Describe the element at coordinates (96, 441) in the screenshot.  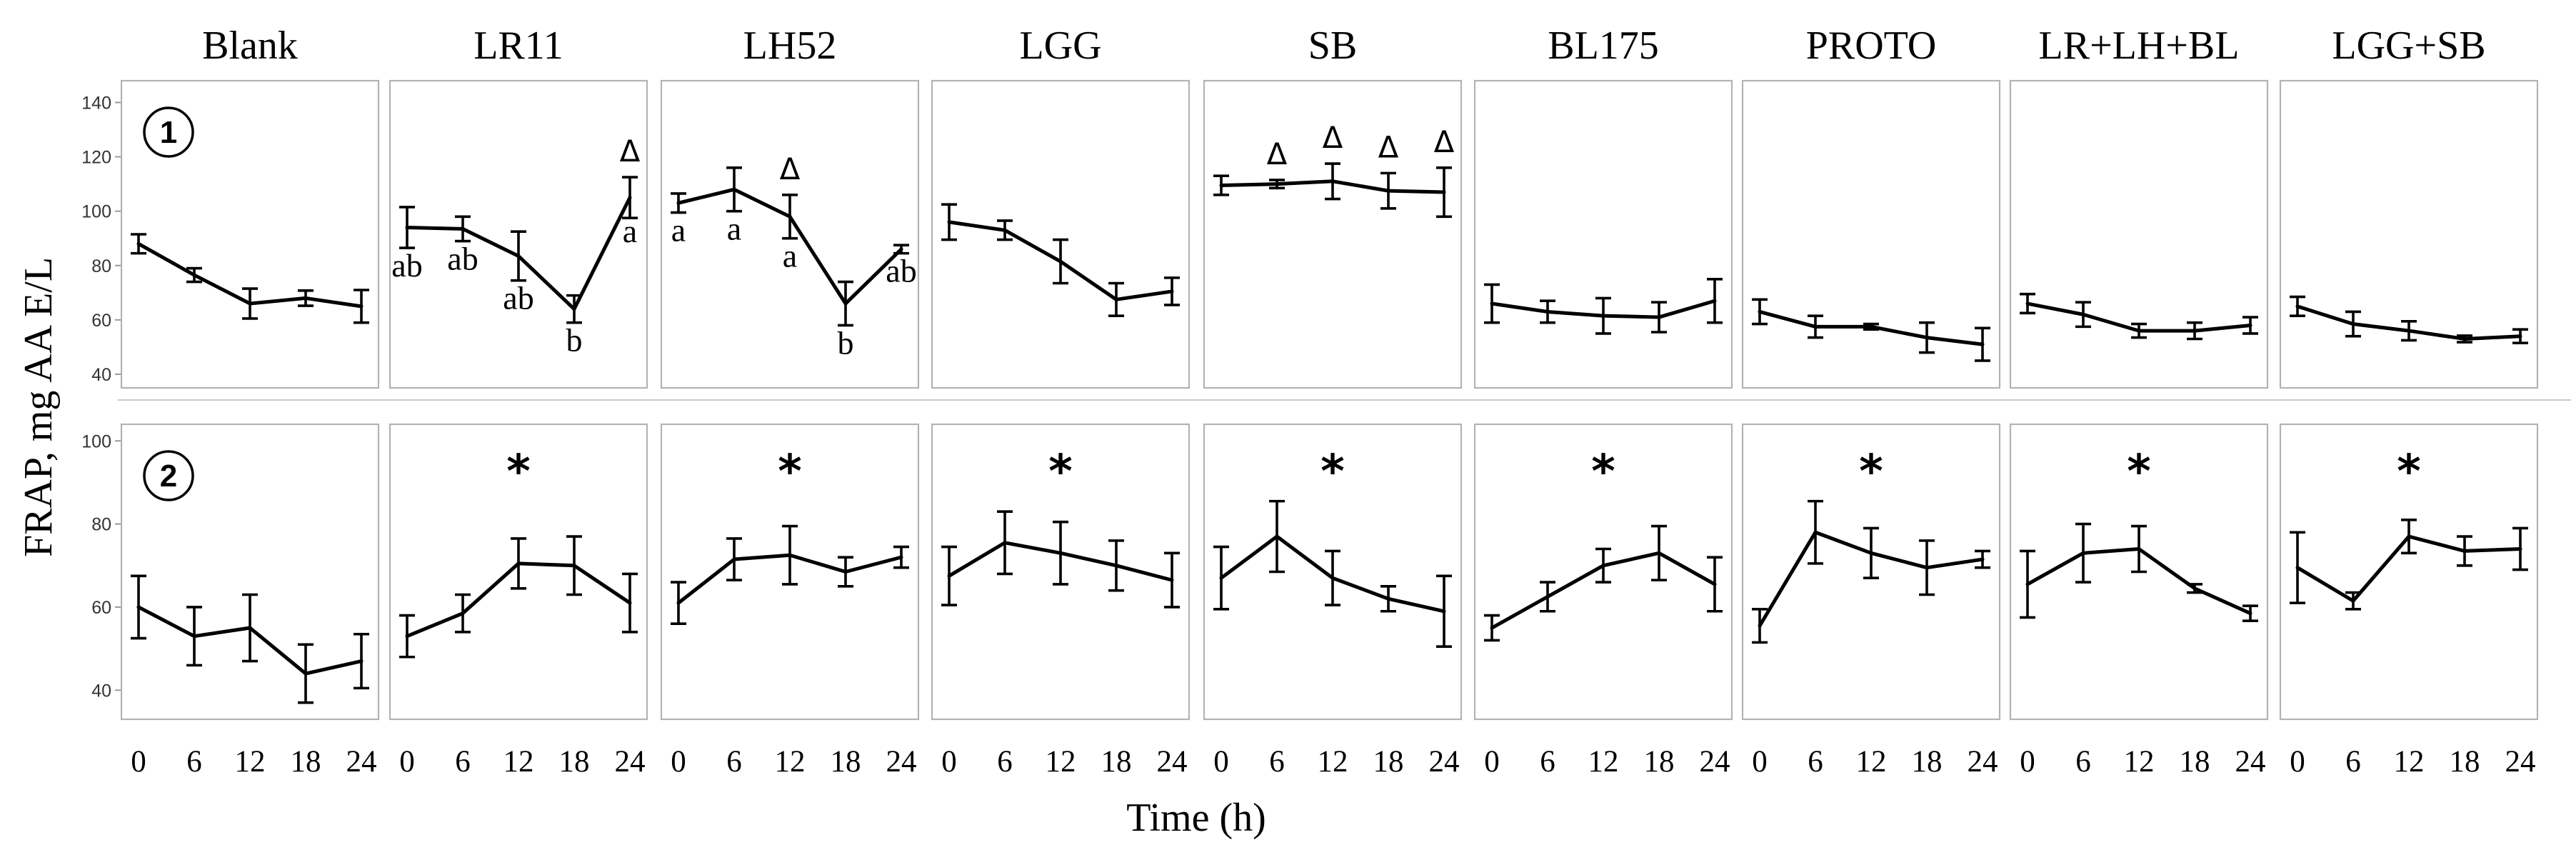
I see `y-tick-label: 100` at that location.